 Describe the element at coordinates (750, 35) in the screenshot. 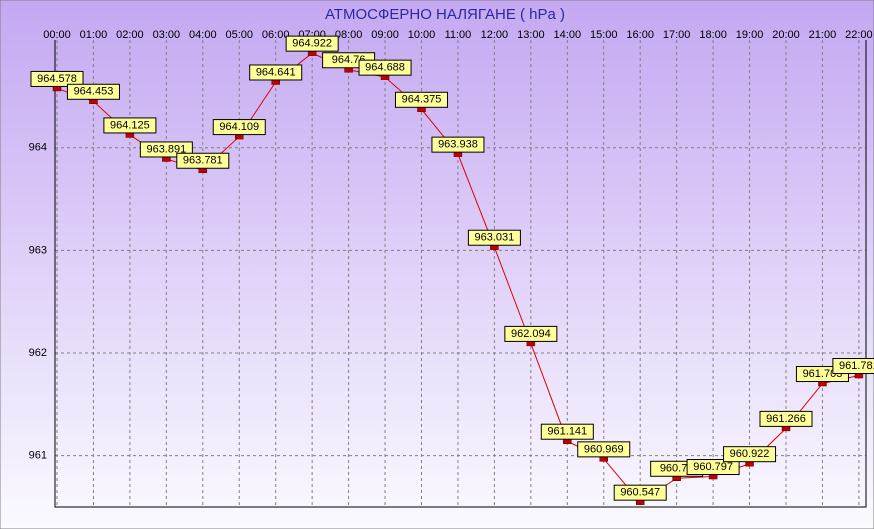

I see `x-tick-label: 19:00` at that location.